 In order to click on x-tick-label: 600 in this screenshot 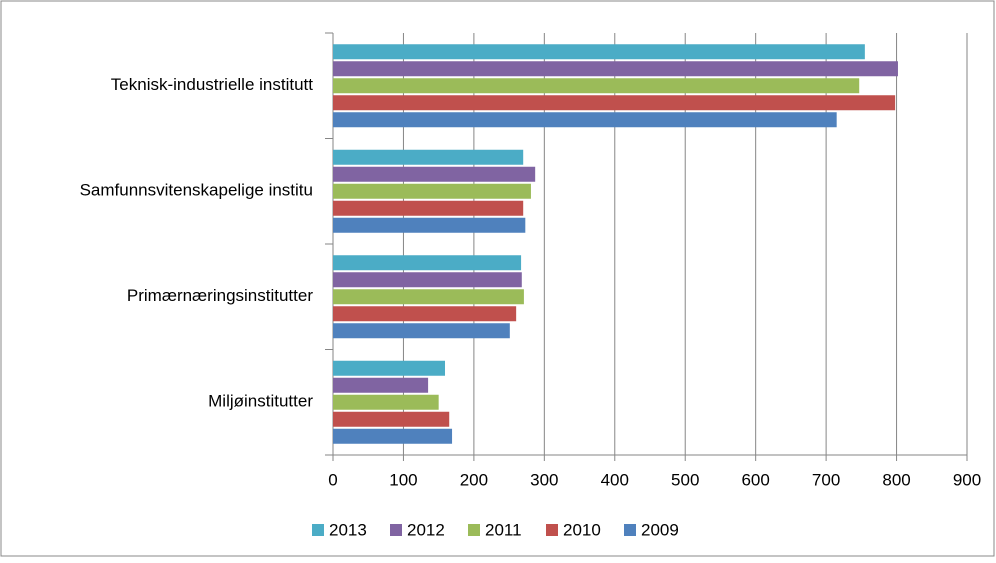, I will do `click(755, 479)`.